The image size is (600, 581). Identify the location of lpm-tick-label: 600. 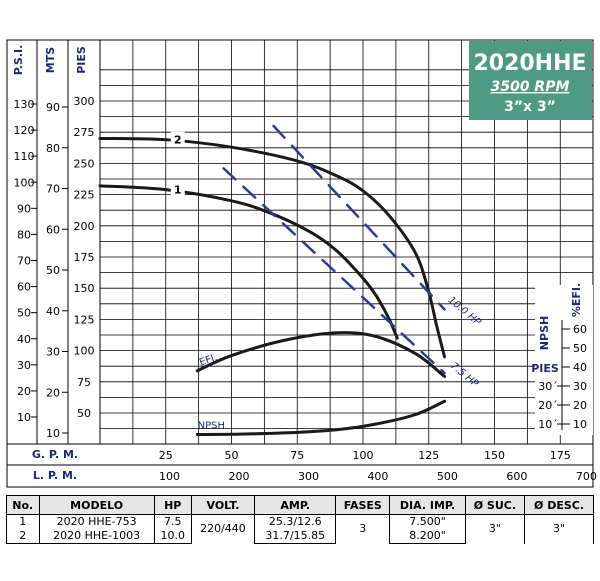
(516, 476).